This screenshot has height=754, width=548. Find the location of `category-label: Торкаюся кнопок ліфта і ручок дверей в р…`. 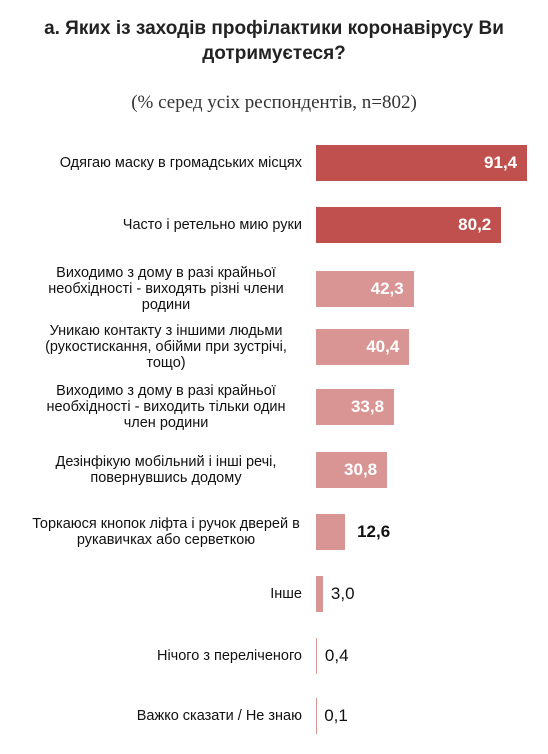

category-label: Торкаюся кнопок ліфта і ручок дверей в р… is located at coordinates (166, 532).